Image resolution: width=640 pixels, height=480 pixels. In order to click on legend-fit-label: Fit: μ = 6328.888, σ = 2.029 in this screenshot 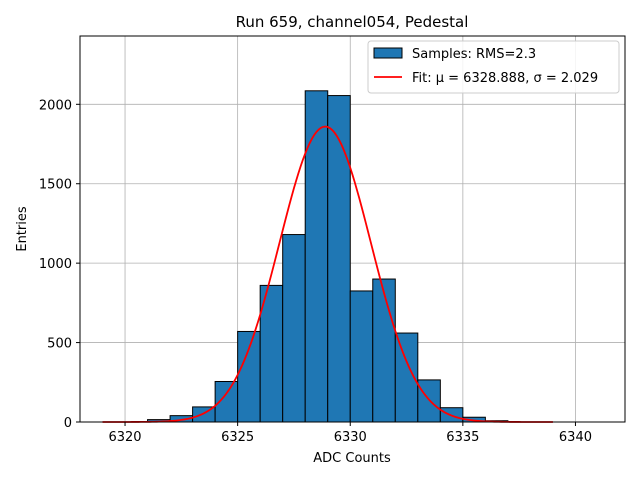, I will do `click(505, 78)`.